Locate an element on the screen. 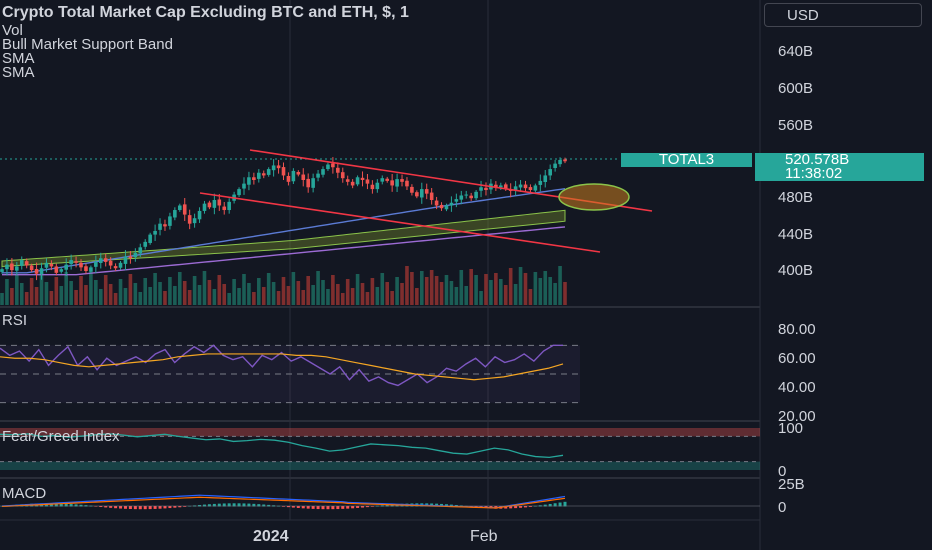  indicator-sma-2: SMA is located at coordinates (18, 72).